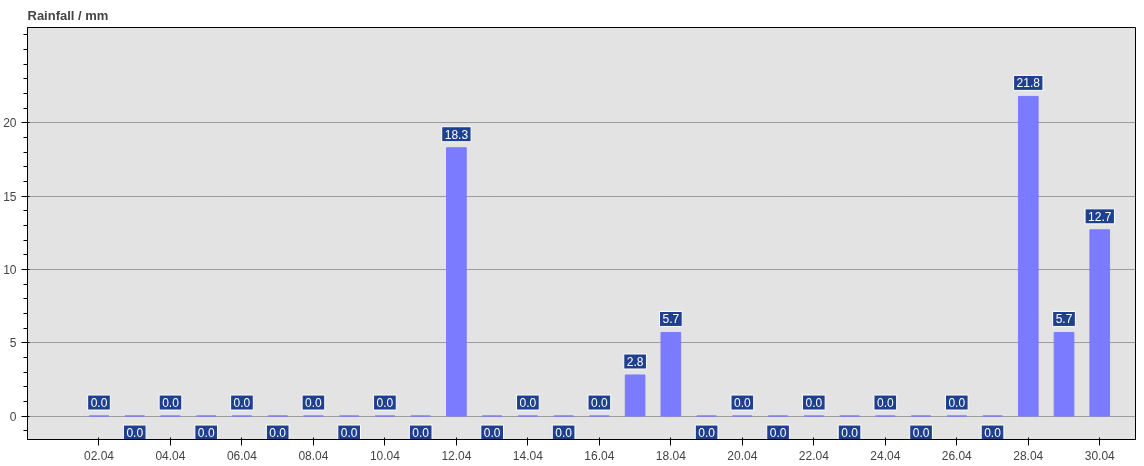  What do you see at coordinates (242, 455) in the screenshot?
I see `x-tick-label: 06.04` at bounding box center [242, 455].